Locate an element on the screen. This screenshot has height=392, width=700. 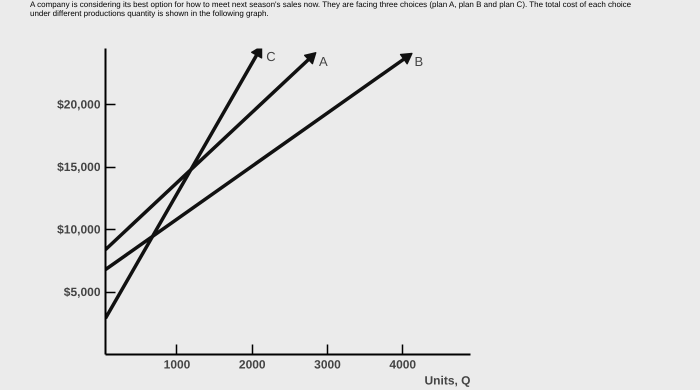
chart-title: A company is considering its best option for how to meet next season's sales now. They are facing three choices (plan A, plan B and plan C). The total cost of each choice under different productions quantity is shown in the following graph. is located at coordinates (331, 9).